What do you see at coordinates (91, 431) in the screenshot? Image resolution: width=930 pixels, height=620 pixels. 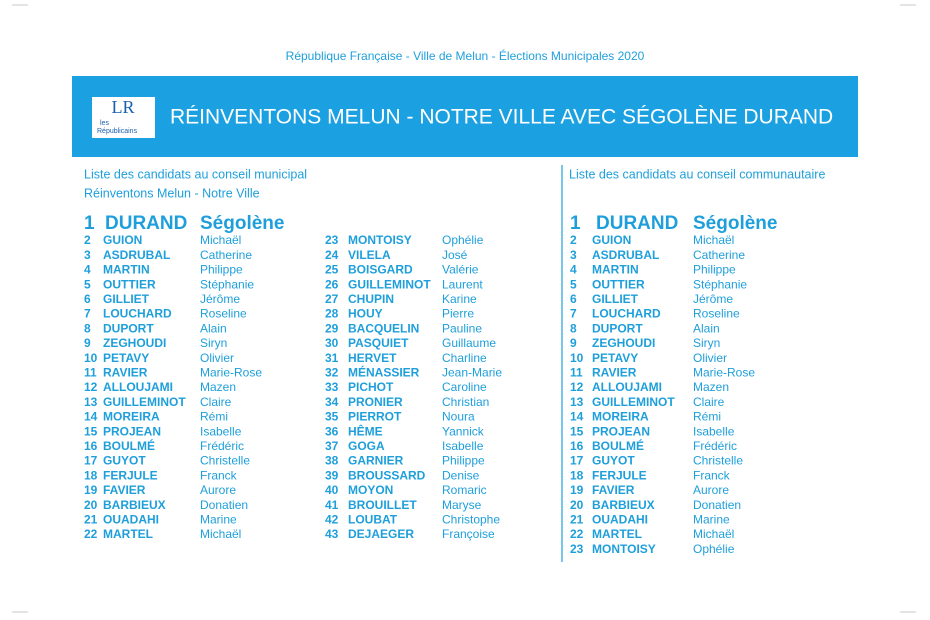 I see `candidate-number: 15` at bounding box center [91, 431].